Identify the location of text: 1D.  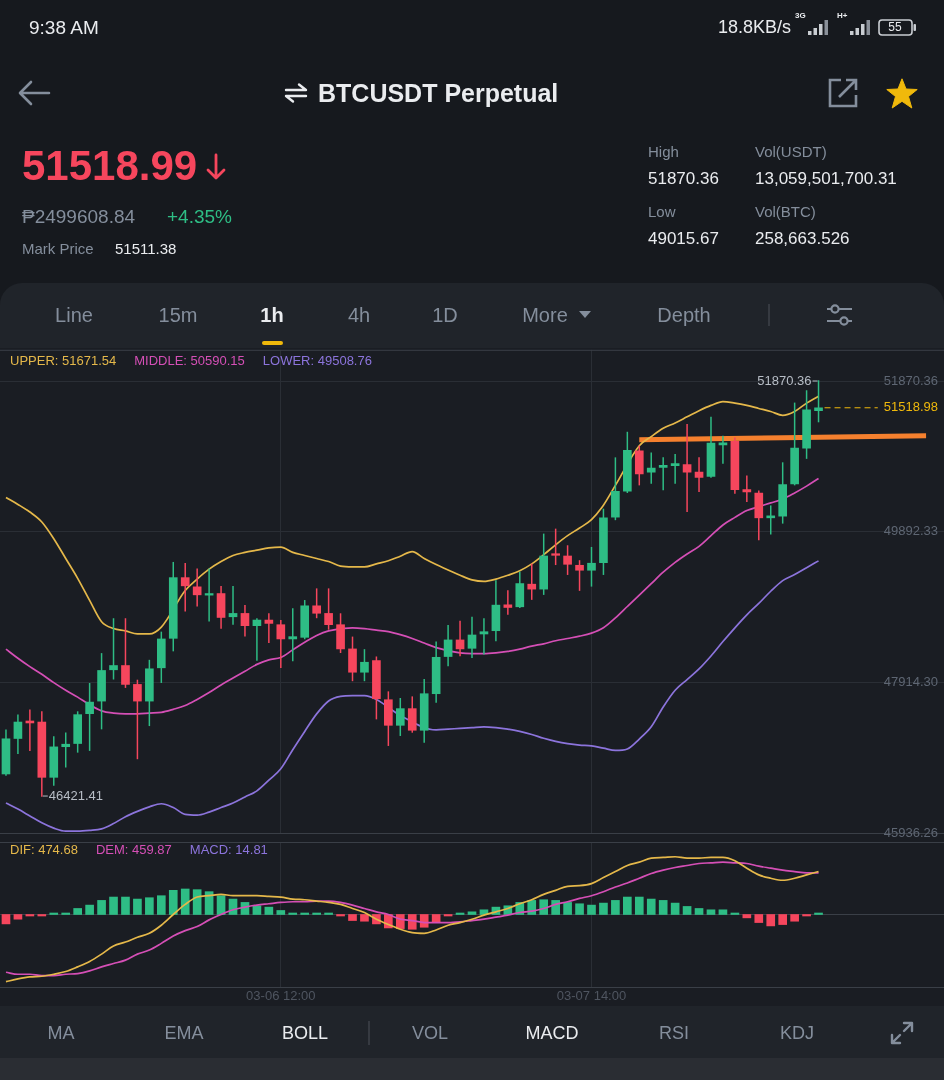
(445, 315).